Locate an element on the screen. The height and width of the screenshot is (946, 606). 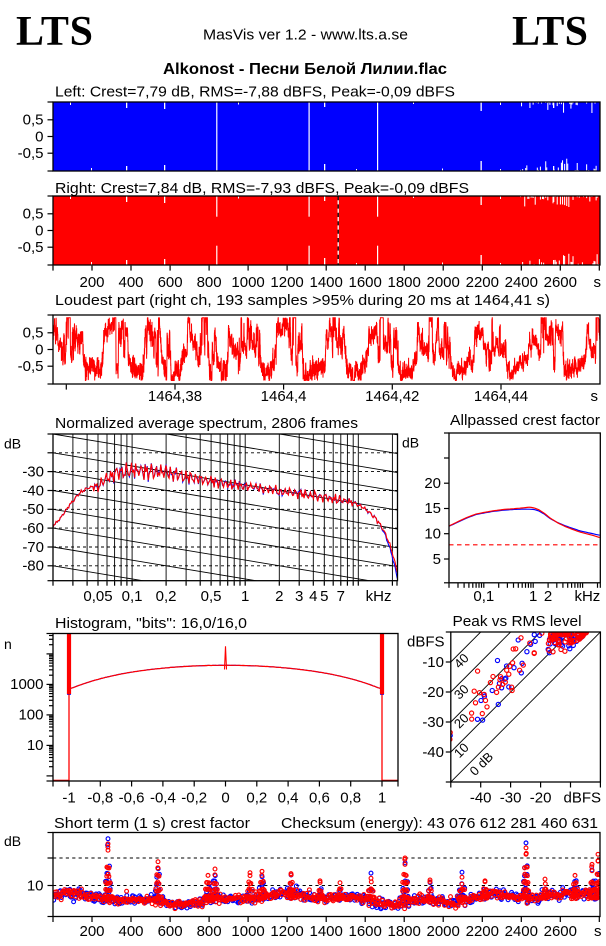
svg-text: -80 is located at coordinates (33, 566).